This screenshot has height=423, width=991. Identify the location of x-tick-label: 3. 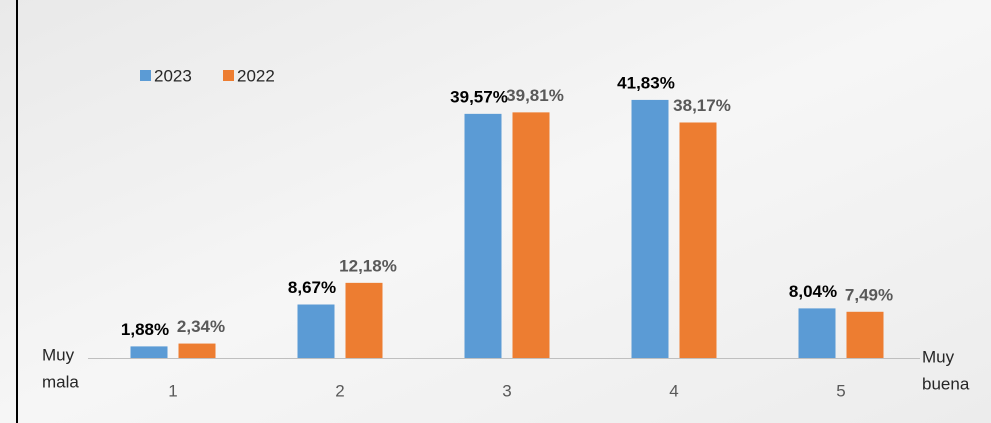
(506, 390).